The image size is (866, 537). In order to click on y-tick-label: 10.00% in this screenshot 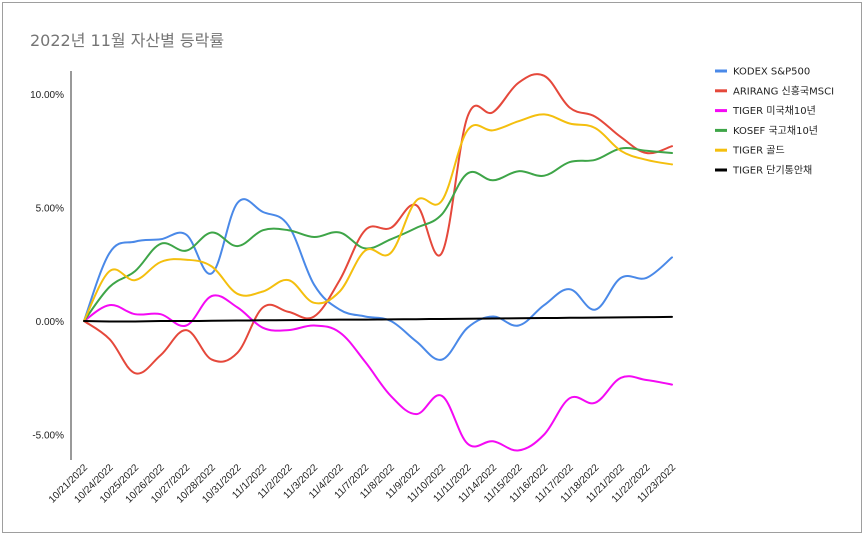, I will do `click(47, 95)`.